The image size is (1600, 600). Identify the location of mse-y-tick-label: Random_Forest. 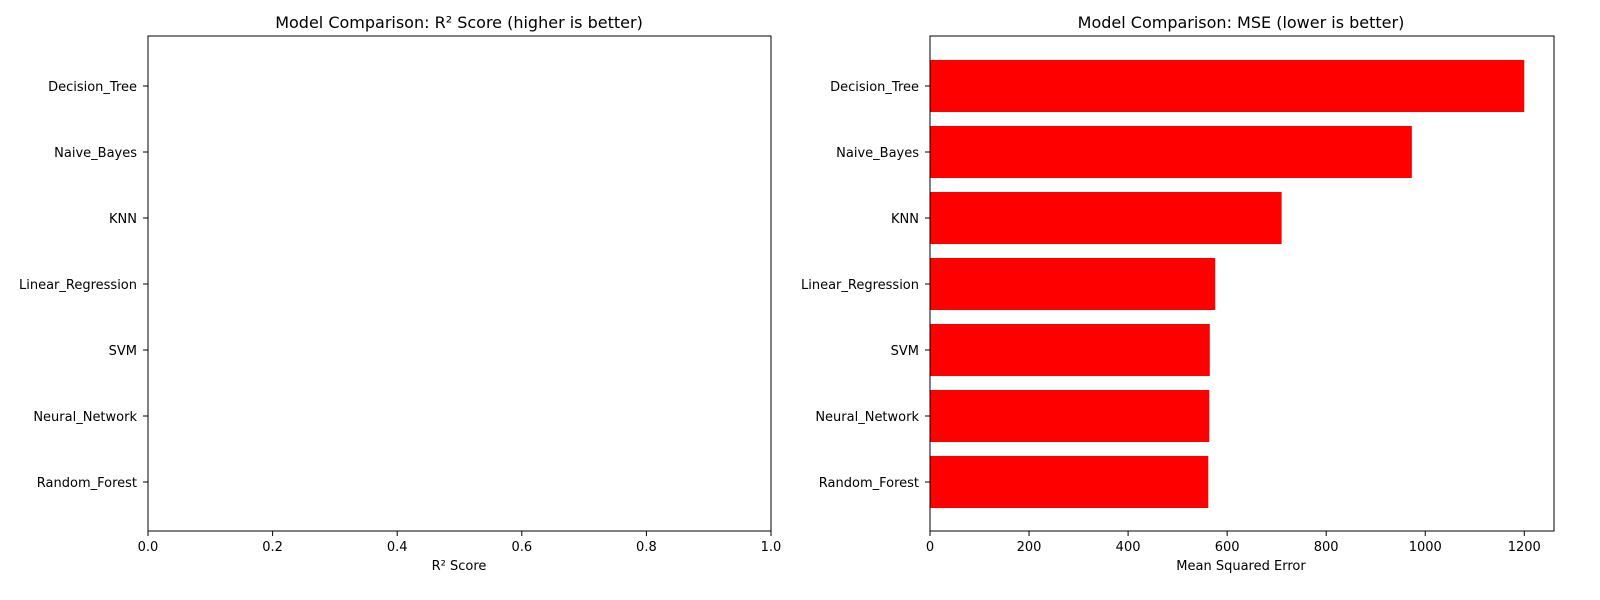
(869, 483).